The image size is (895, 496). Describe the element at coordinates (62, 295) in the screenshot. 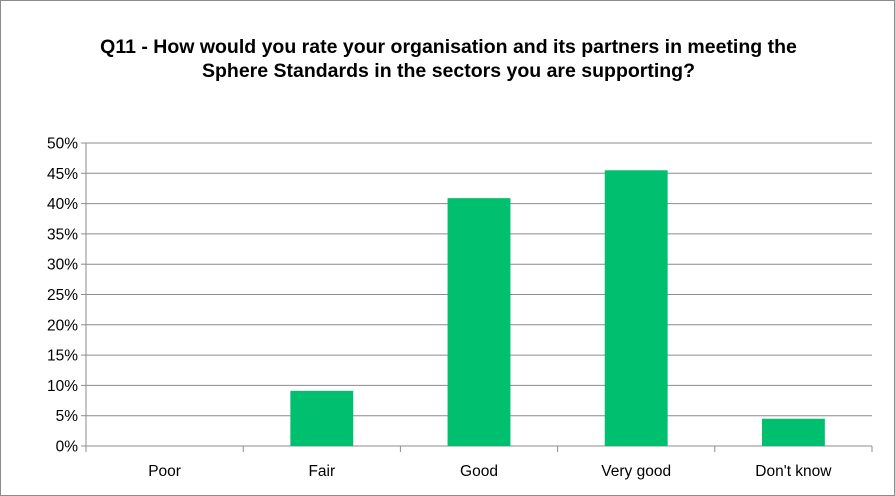

I see `y-tick-label: 25%` at that location.